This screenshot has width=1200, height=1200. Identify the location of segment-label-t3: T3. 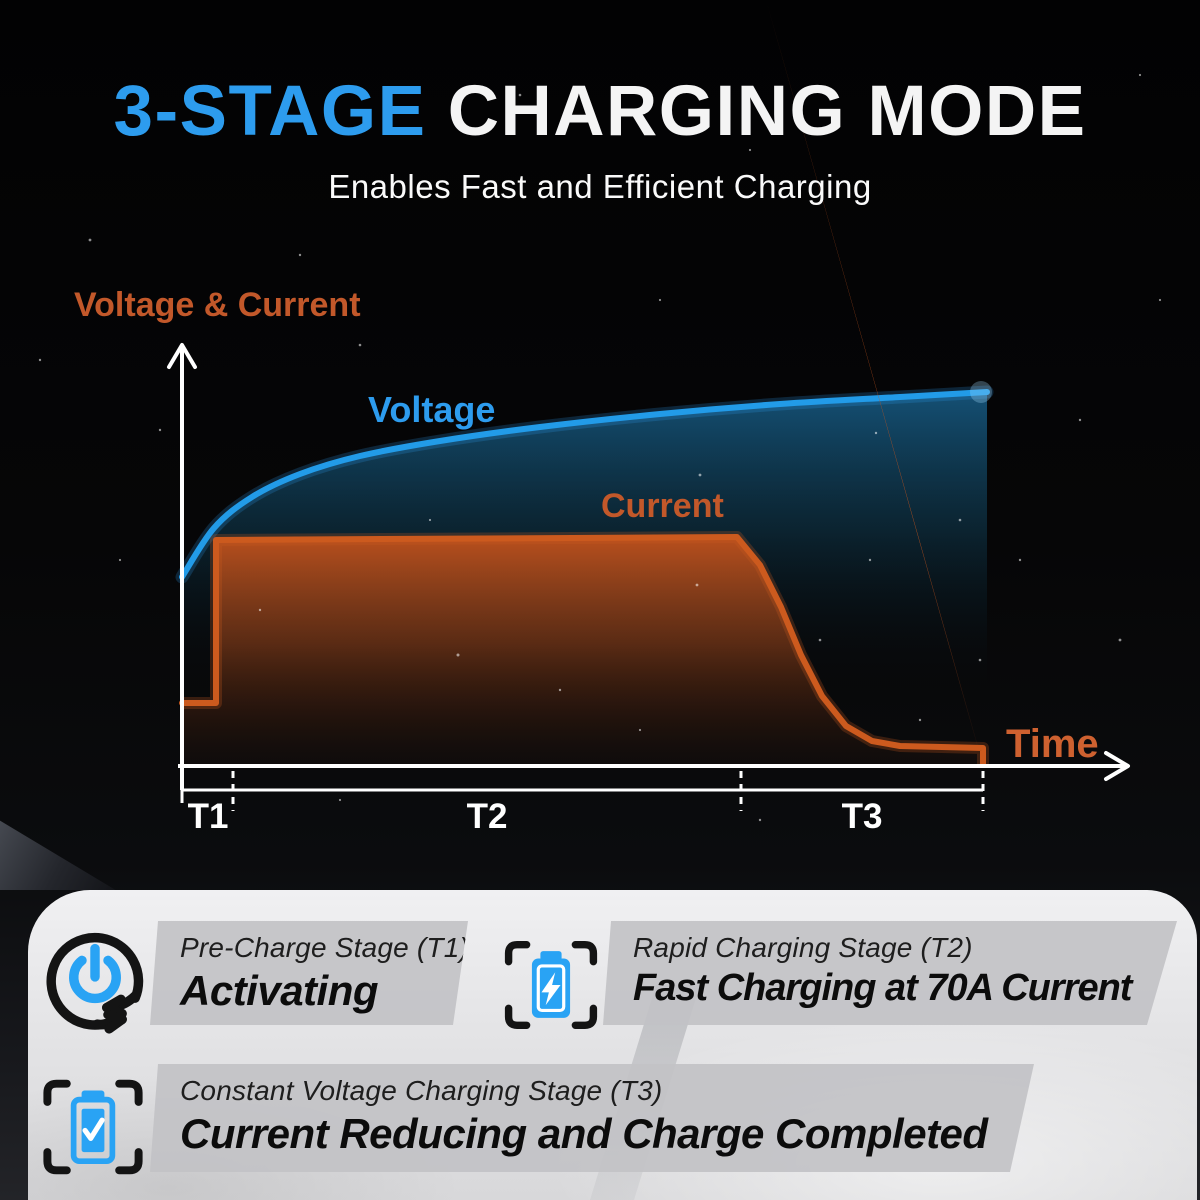
(862, 816).